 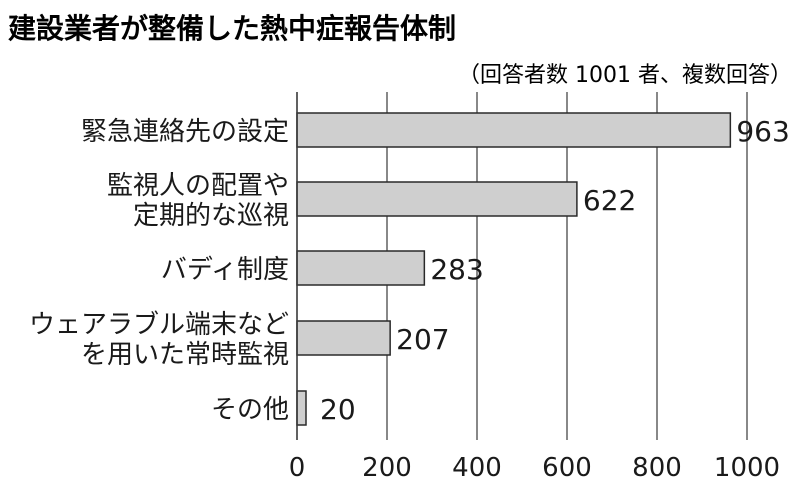 I want to click on x-tick-label-400: 400, so click(x=477, y=468).